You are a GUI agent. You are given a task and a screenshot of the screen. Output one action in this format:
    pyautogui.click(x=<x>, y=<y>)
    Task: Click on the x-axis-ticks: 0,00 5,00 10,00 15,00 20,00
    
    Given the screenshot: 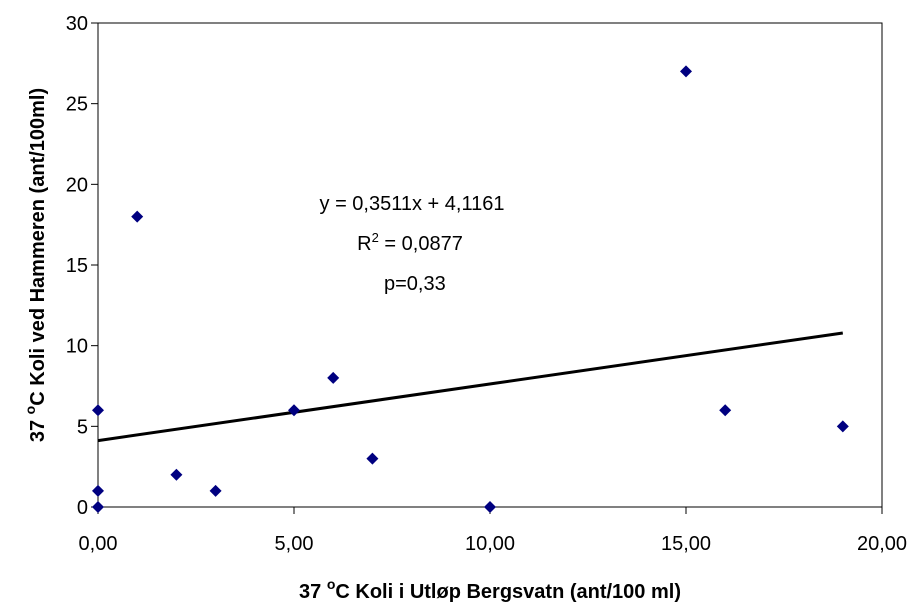 What is the action you would take?
    pyautogui.click(x=493, y=531)
    